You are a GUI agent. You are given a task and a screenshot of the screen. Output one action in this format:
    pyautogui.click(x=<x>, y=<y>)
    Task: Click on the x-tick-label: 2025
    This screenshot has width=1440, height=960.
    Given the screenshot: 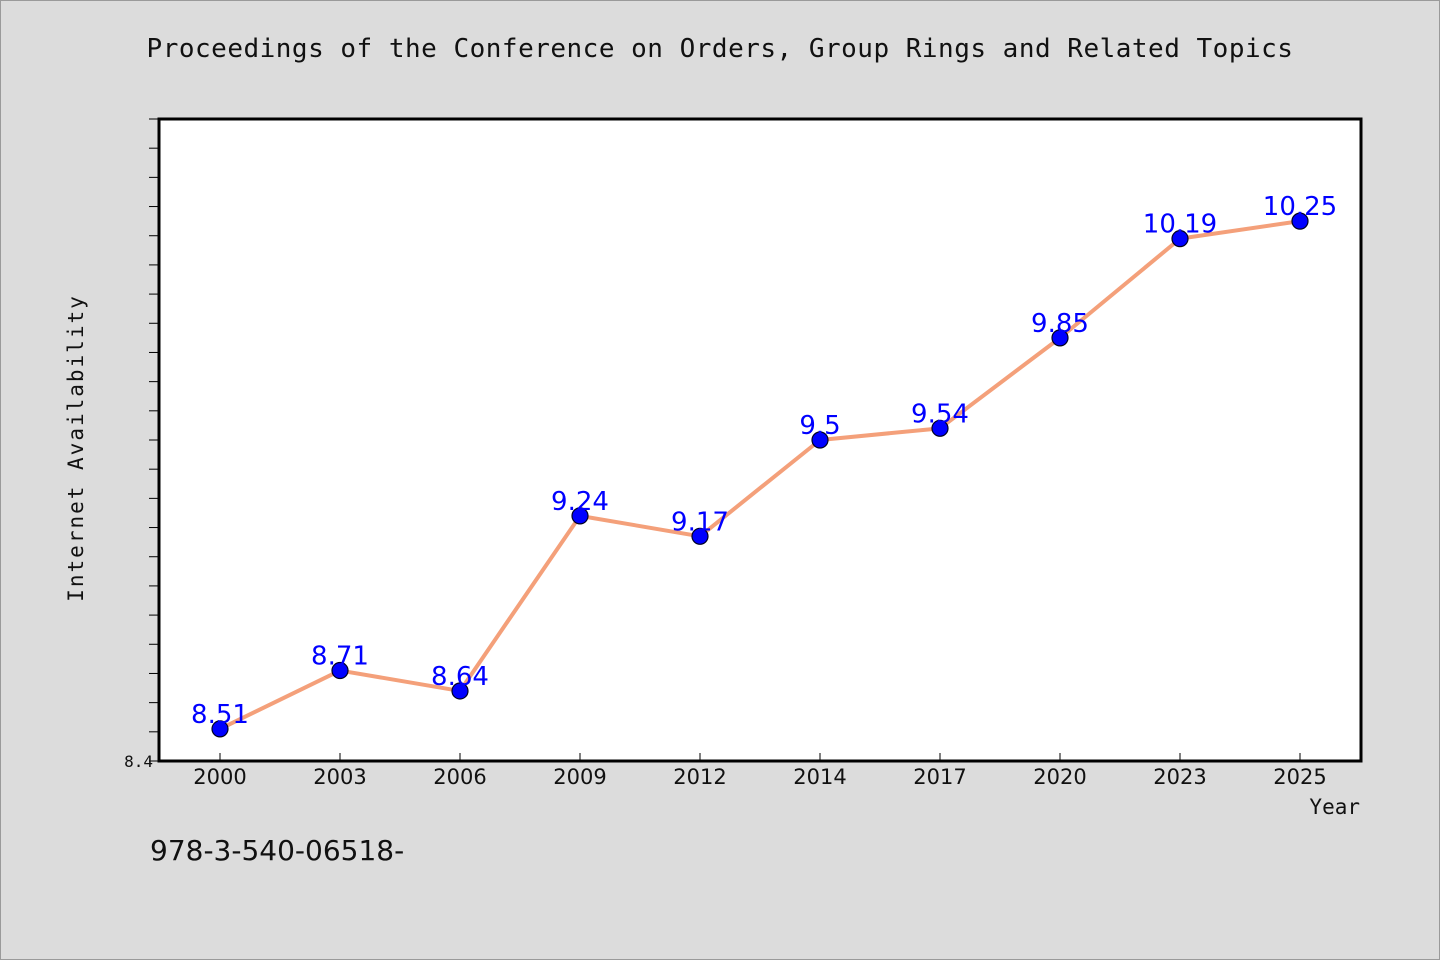 What is the action you would take?
    pyautogui.click(x=1299, y=777)
    